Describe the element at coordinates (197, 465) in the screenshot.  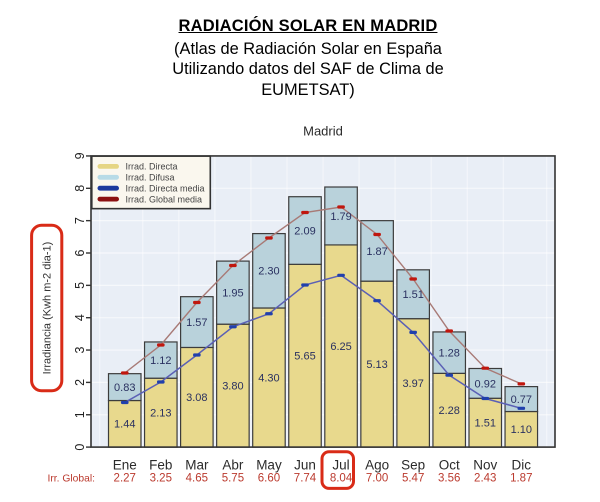
I see `svg-text: Mar` at that location.